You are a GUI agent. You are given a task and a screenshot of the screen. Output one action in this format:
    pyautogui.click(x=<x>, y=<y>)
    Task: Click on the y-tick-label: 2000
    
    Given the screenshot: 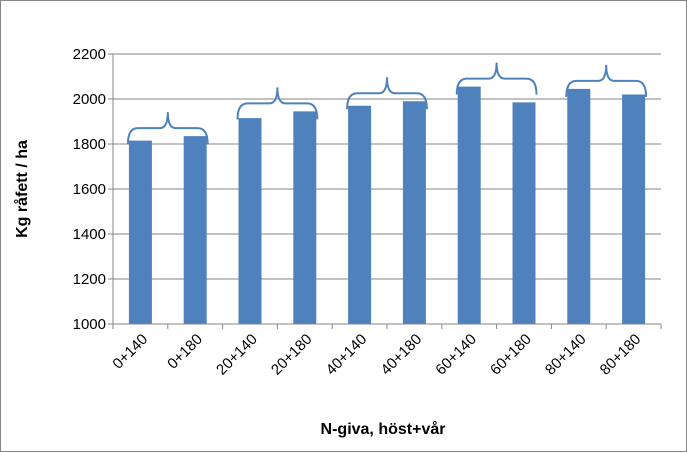 What is the action you would take?
    pyautogui.click(x=89, y=99)
    